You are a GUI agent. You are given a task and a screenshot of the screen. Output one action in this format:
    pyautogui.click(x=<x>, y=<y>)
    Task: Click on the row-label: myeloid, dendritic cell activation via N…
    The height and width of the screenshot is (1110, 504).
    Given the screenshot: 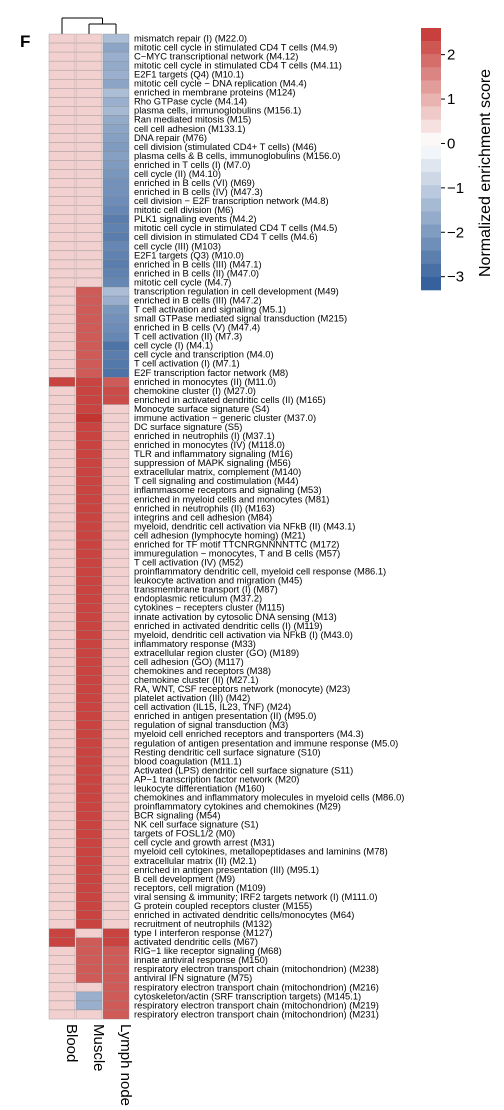 What is the action you would take?
    pyautogui.click(x=244, y=525)
    